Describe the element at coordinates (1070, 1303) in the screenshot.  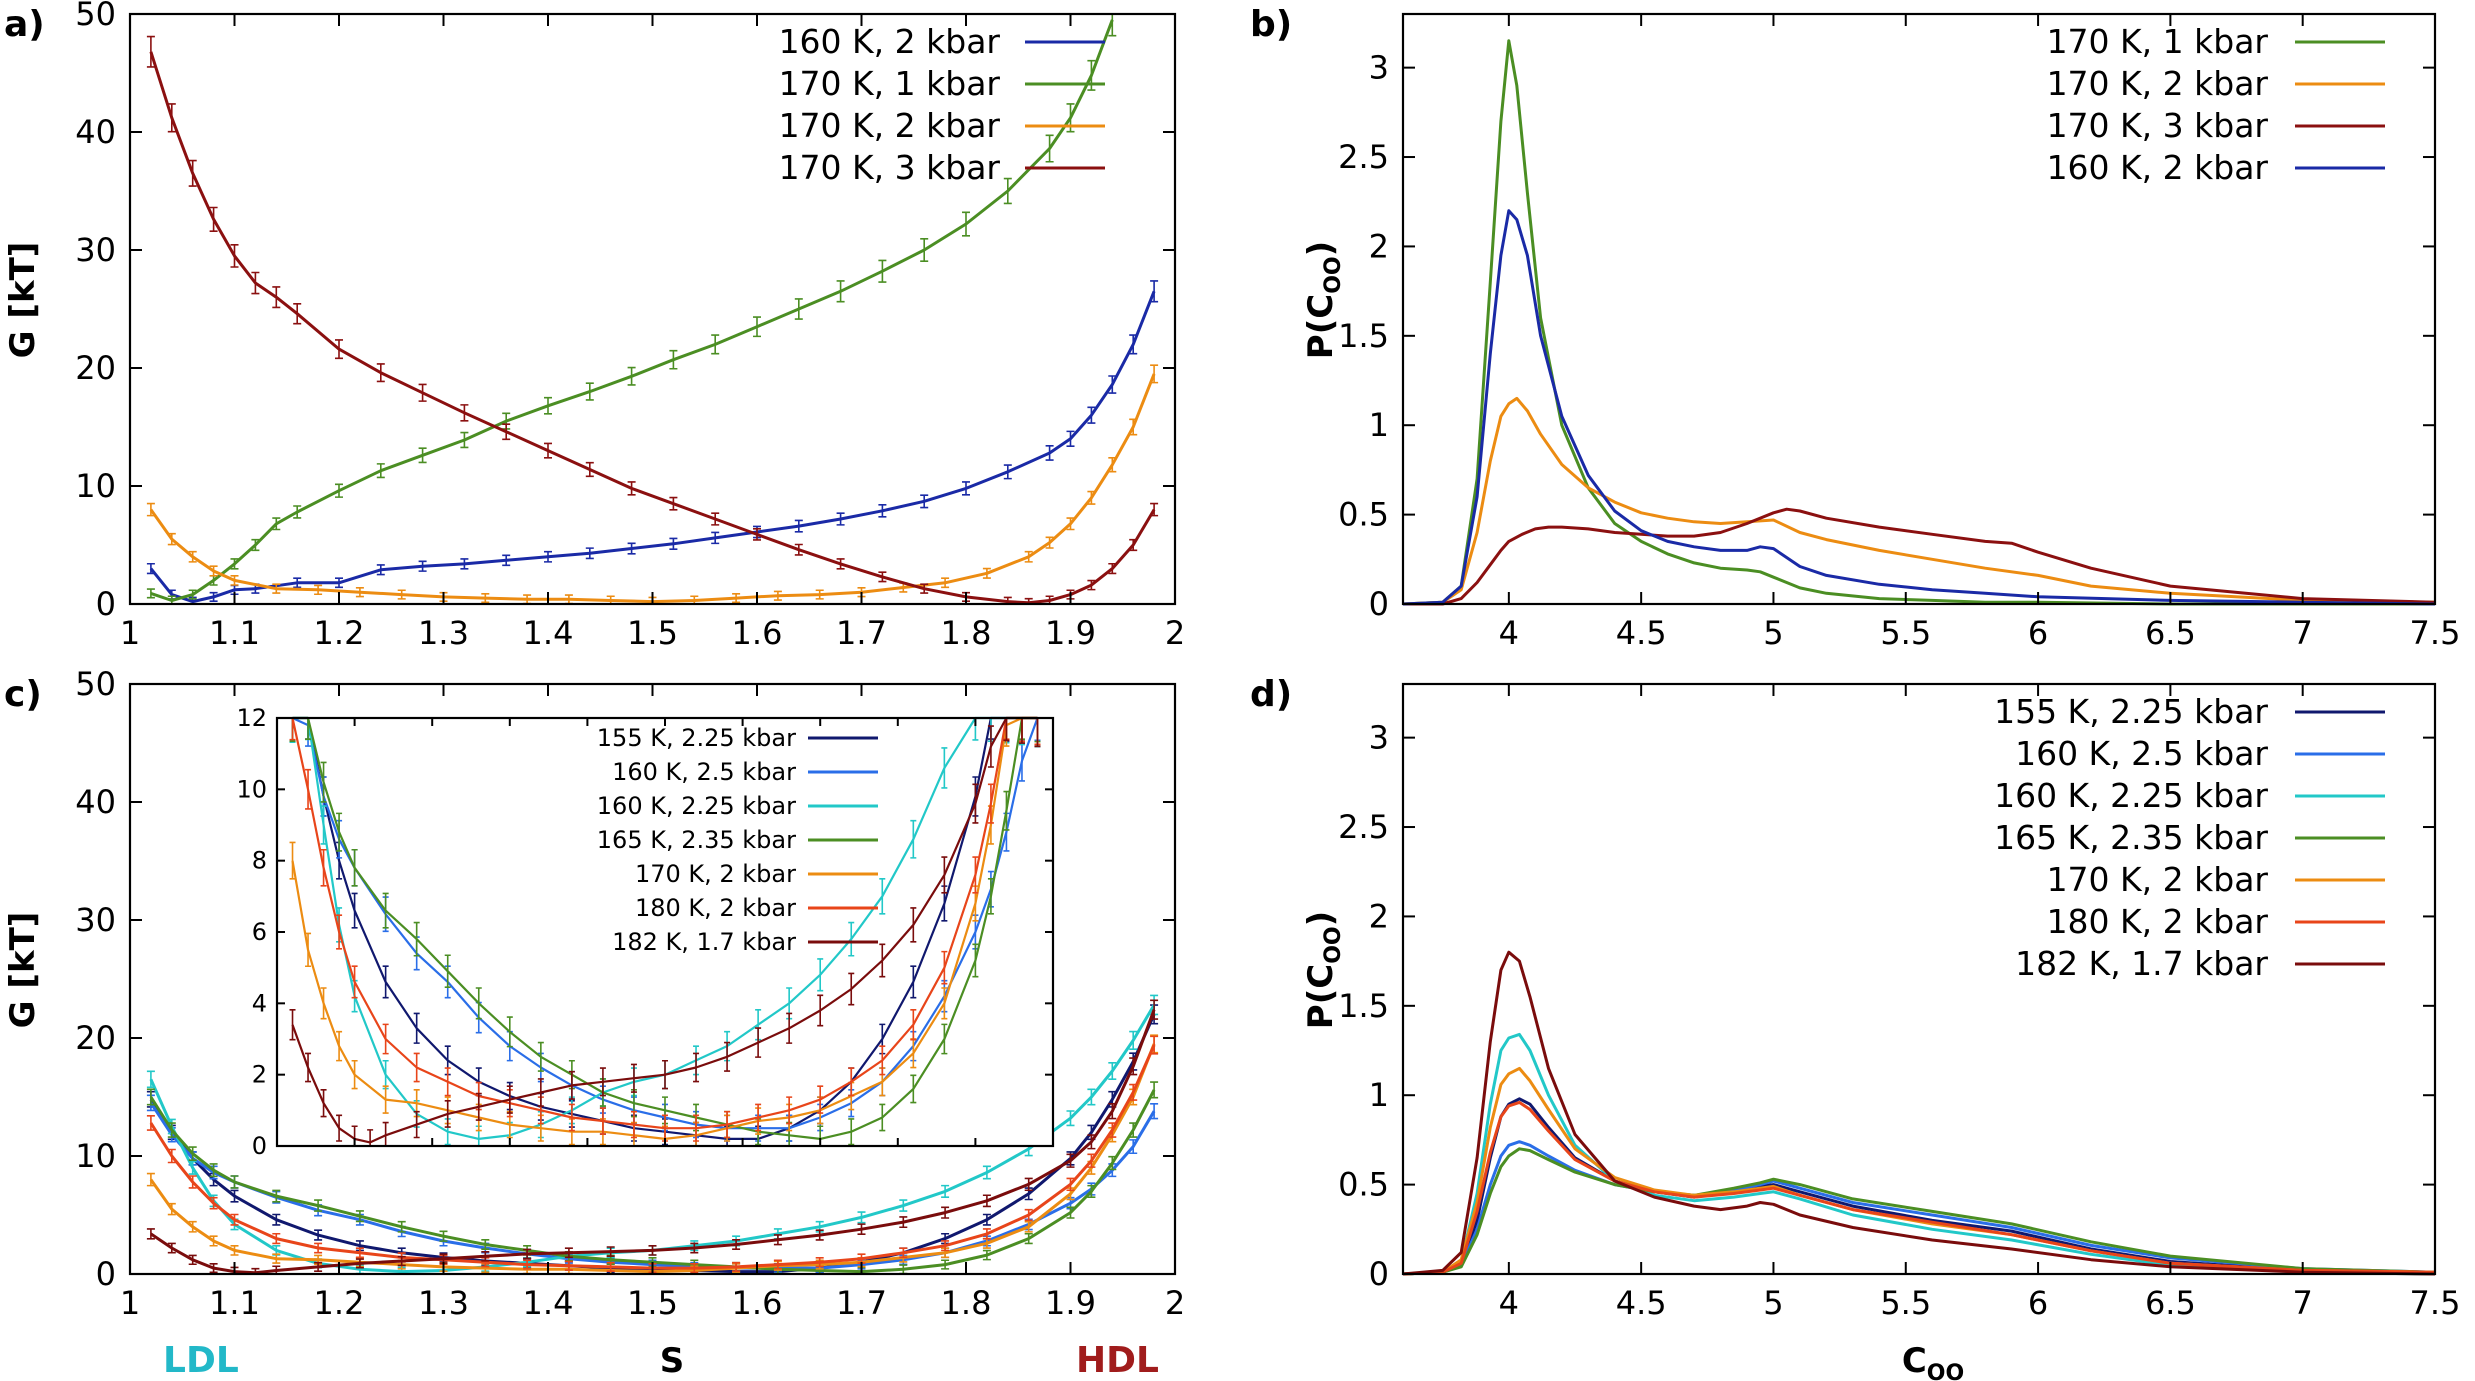
I see `x-tick-label-c: 1.9` at that location.